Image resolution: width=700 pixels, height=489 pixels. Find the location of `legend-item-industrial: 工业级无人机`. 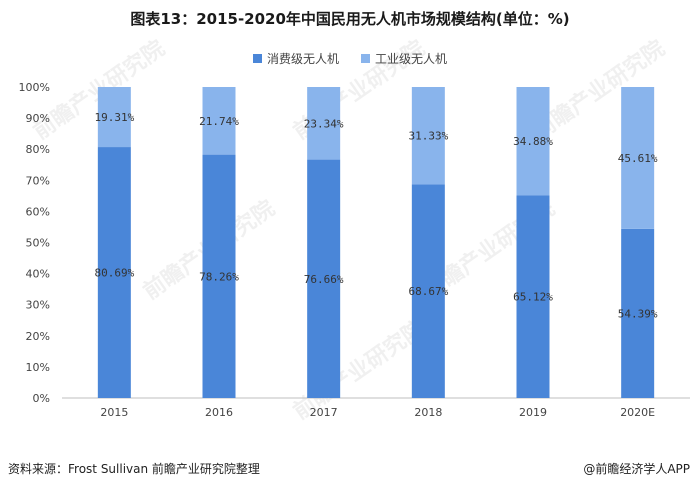

legend-item-industrial: 工业级无人机 is located at coordinates (404, 58).